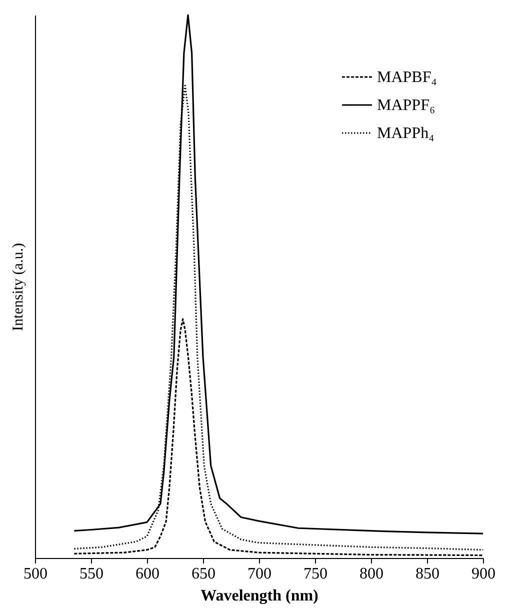  What do you see at coordinates (36, 574) in the screenshot?
I see `x-tick-label: 500` at bounding box center [36, 574].